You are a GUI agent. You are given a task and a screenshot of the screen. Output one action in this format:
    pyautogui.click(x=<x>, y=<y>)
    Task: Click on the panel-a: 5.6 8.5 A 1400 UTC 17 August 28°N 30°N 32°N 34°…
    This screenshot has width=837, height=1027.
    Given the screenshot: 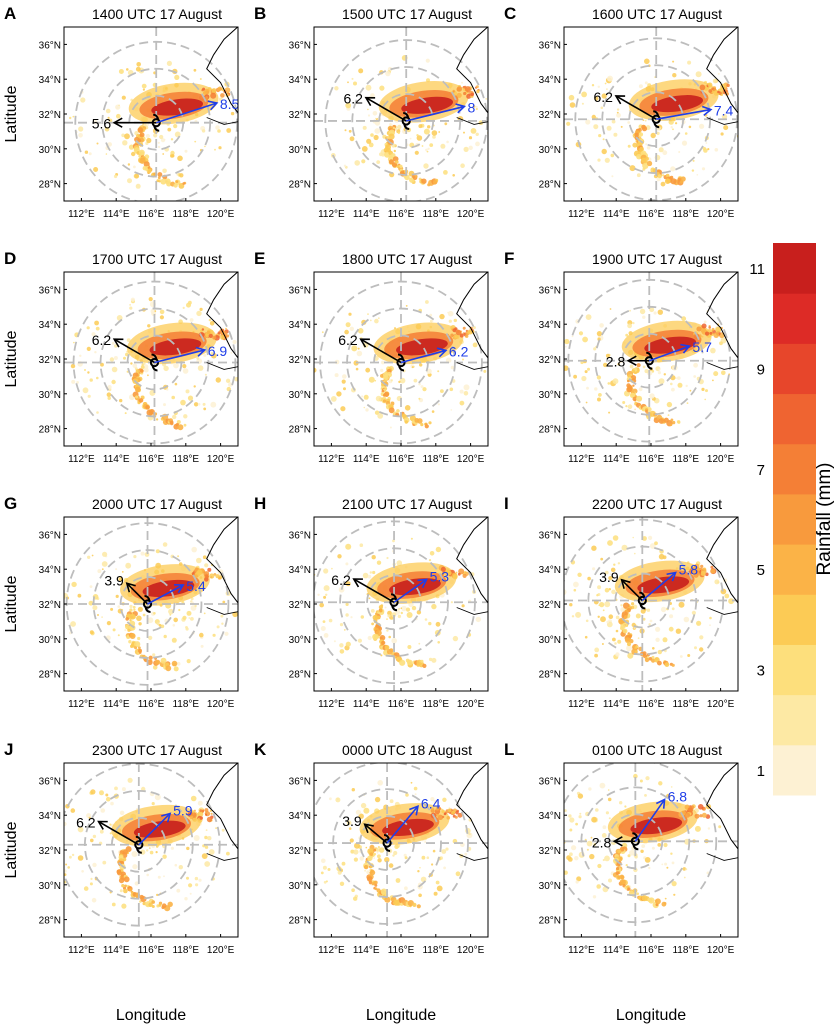 What is the action you would take?
    pyautogui.click(x=121, y=112)
    